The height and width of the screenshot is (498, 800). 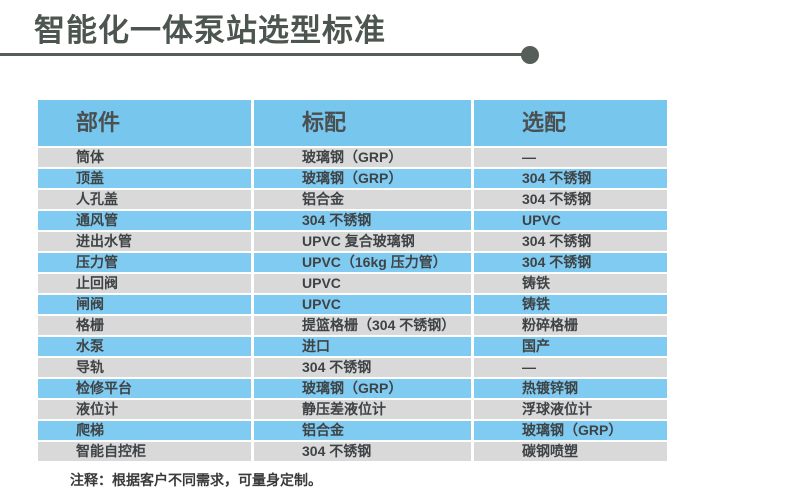 I want to click on table-row: 通风管 304 不锈钢 UPVC, so click(x=352, y=220).